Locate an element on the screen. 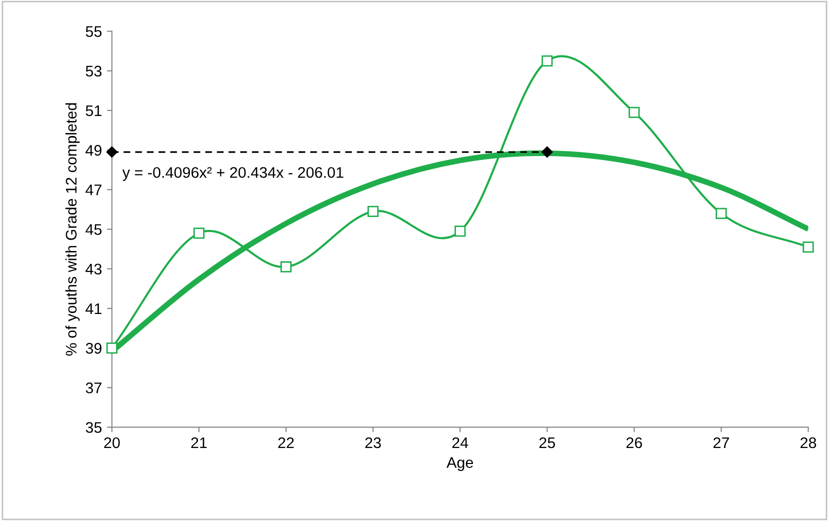 The width and height of the screenshot is (829, 521). y-tick-label: 37 is located at coordinates (94, 388).